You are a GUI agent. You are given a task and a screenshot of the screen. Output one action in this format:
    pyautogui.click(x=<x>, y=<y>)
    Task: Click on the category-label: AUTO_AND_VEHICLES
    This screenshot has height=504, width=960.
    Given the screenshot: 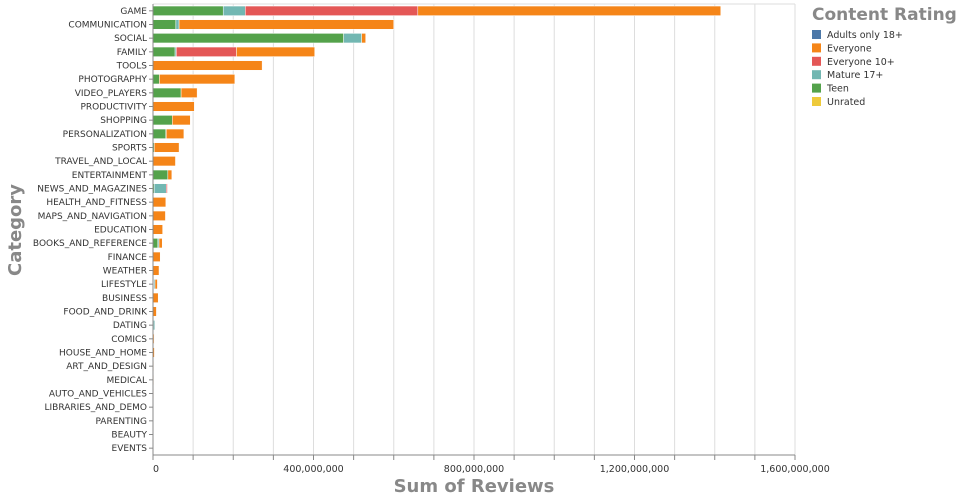 What is the action you would take?
    pyautogui.click(x=98, y=395)
    